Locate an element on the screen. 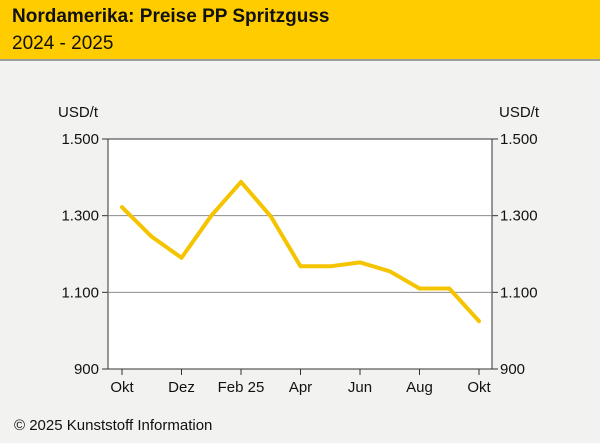 This screenshot has height=443, width=600. chart-subtitle: 2024 - 2025 is located at coordinates (63, 43).